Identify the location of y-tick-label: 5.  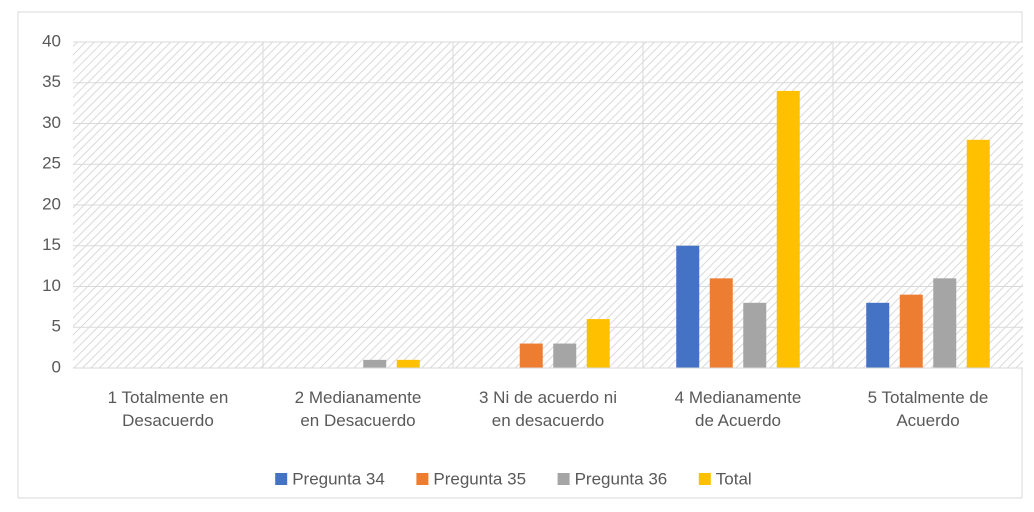
(56, 326).